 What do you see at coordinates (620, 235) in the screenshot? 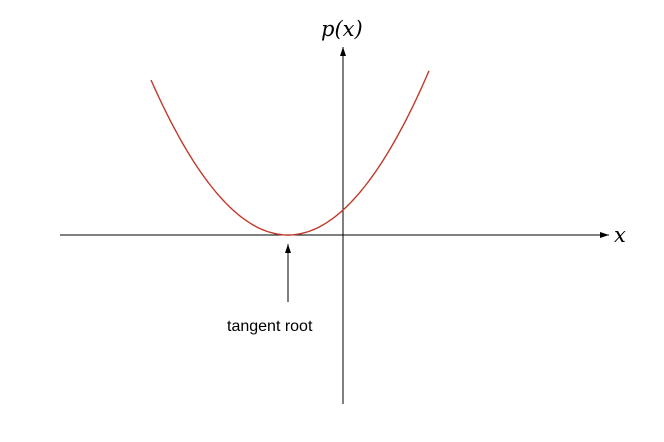
I see `x-axis-label: x` at bounding box center [620, 235].